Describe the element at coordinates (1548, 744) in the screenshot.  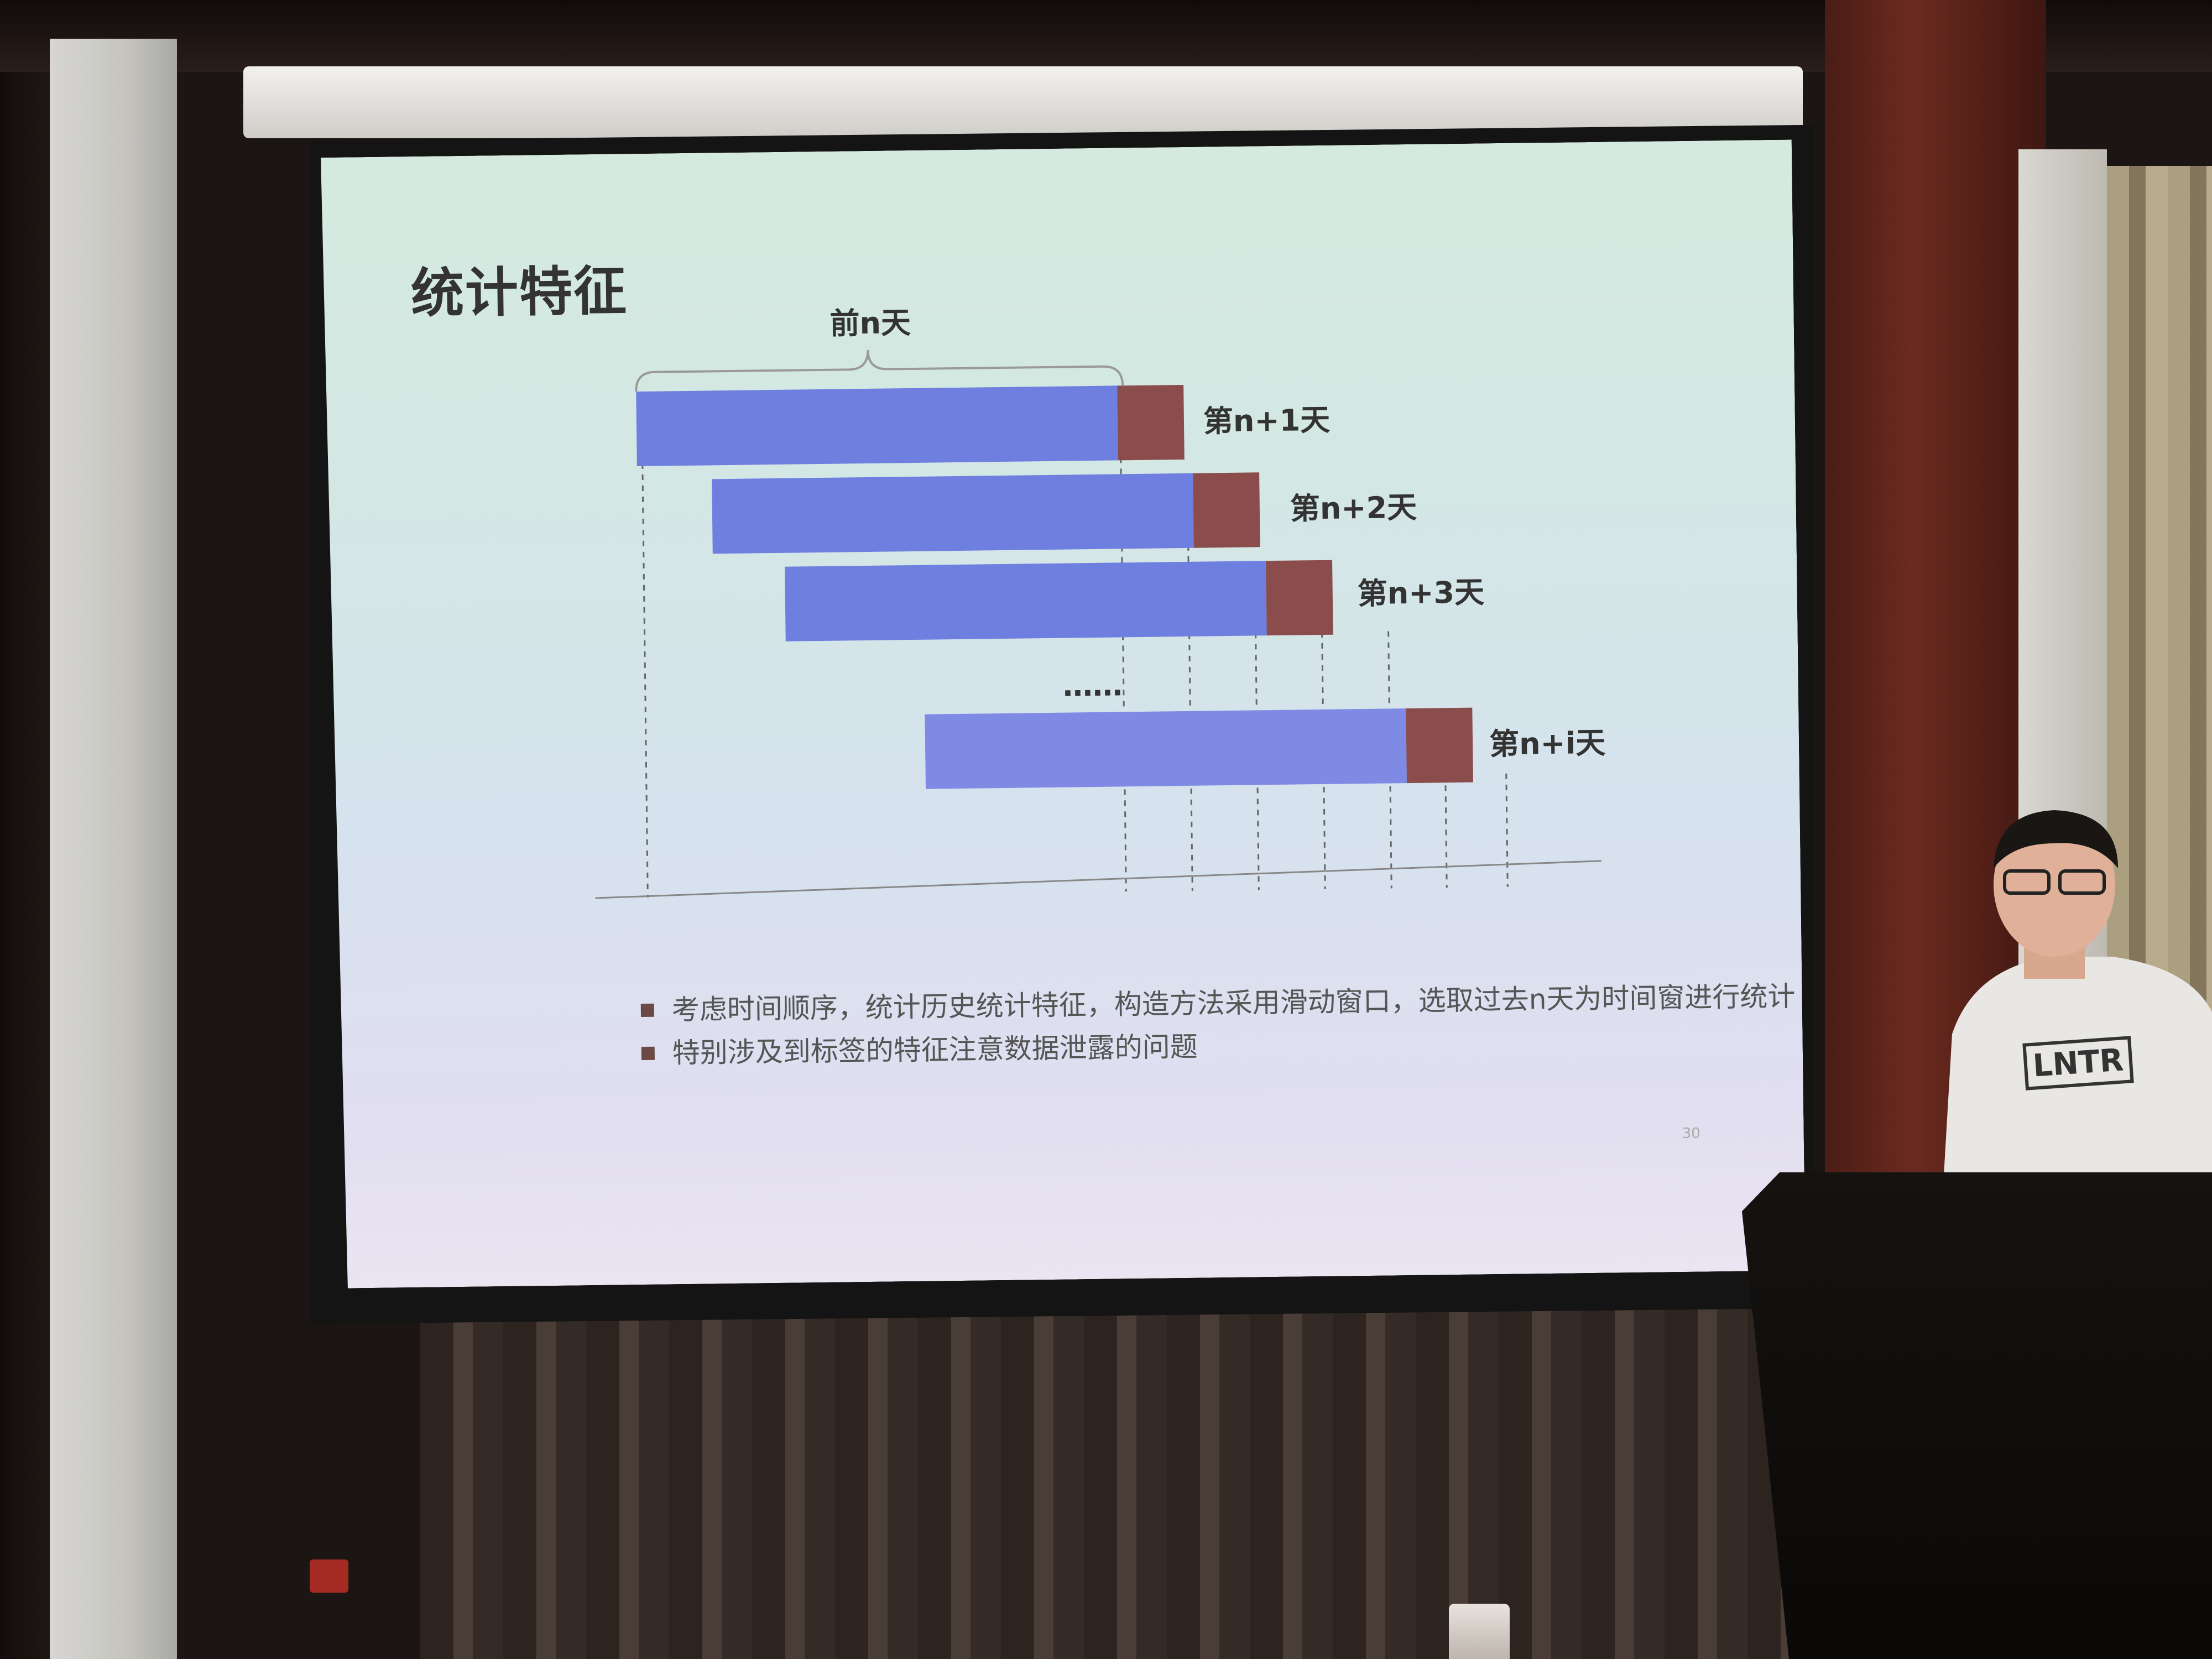
I see `bar-label-i: 第n+i天` at that location.